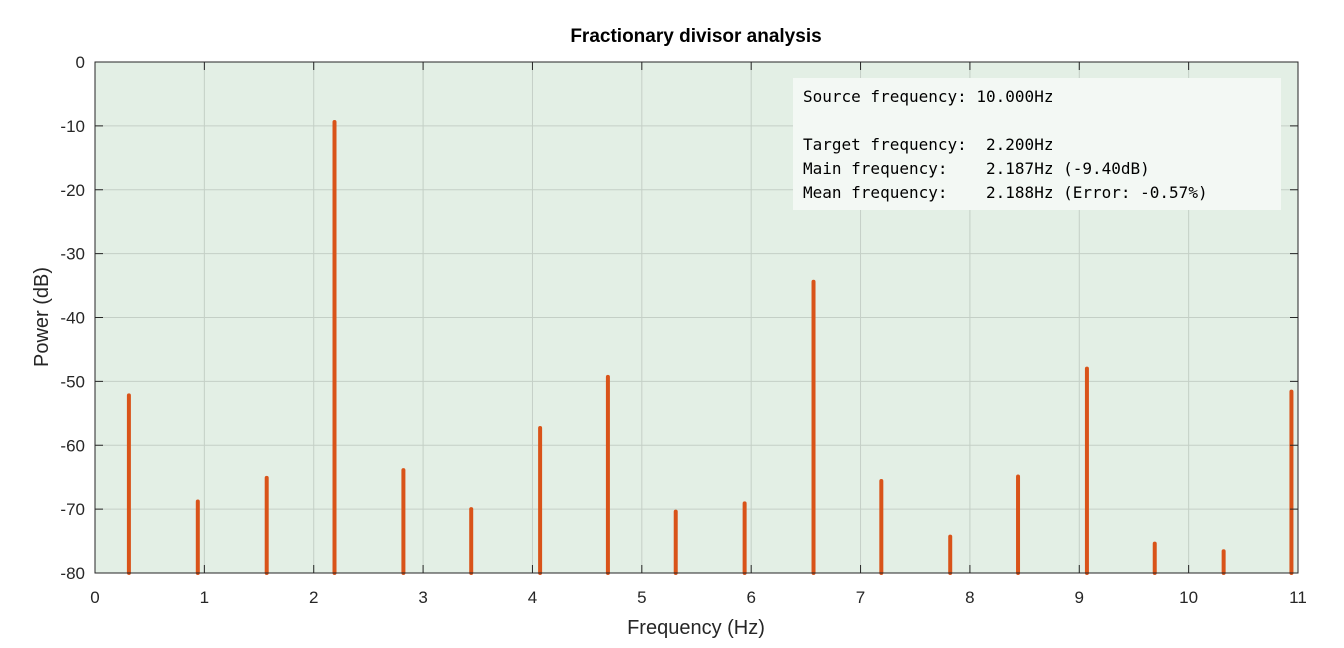 Image resolution: width=1344 pixels, height=648 pixels. What do you see at coordinates (1005, 192) in the screenshot?
I see `annotation-line: Mean frequency: 2.188Hz (Error: -0.57%)` at bounding box center [1005, 192].